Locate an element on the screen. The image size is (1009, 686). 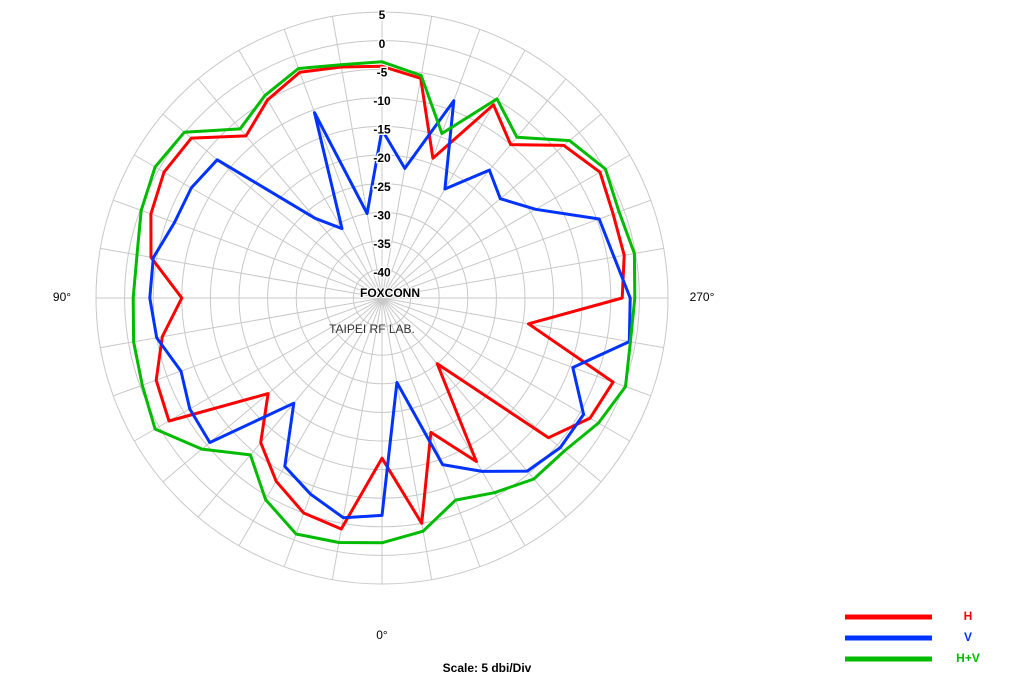
r-tick-label: -10 is located at coordinates (382, 101).